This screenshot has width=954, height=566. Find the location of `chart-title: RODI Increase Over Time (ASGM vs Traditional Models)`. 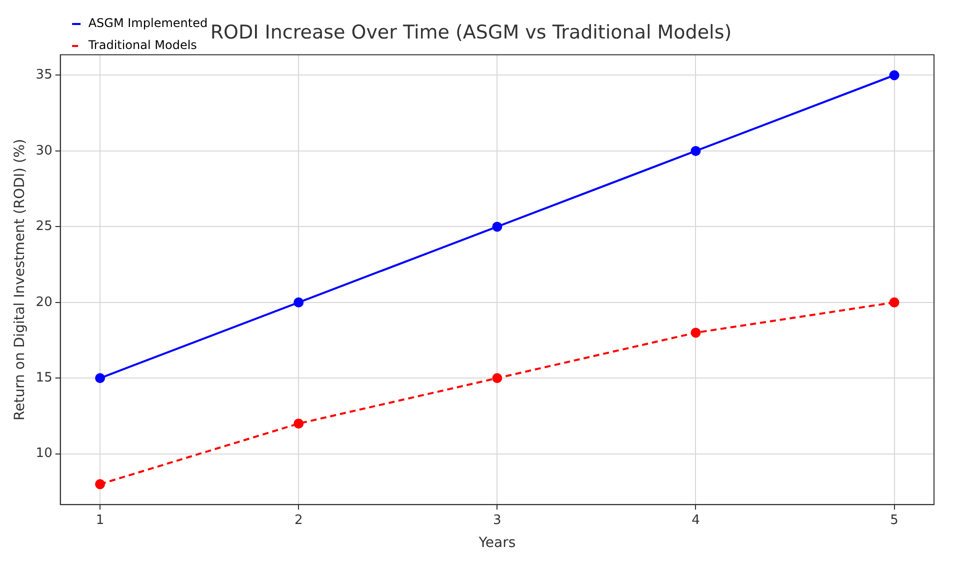

chart-title: RODI Increase Over Time (ASGM vs Traditional Models) is located at coordinates (471, 32).